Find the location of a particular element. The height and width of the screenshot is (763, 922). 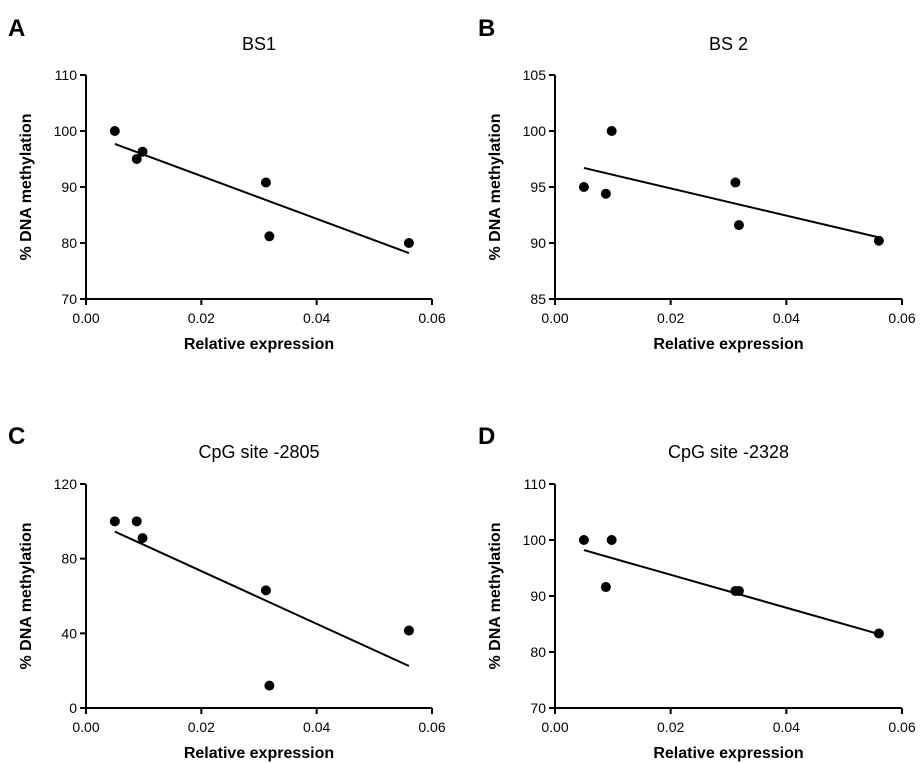

y-tick-label: 95 is located at coordinates (538, 187).